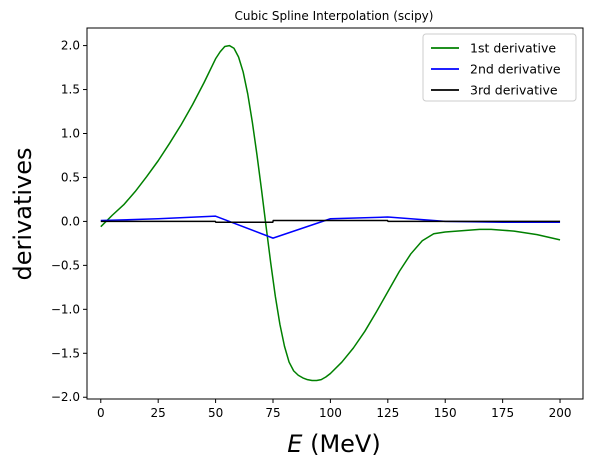 This screenshot has height=467, width=592. Describe the element at coordinates (334, 16) in the screenshot. I see `chart-title: Cubic Spline Interpolation (scipy)` at that location.